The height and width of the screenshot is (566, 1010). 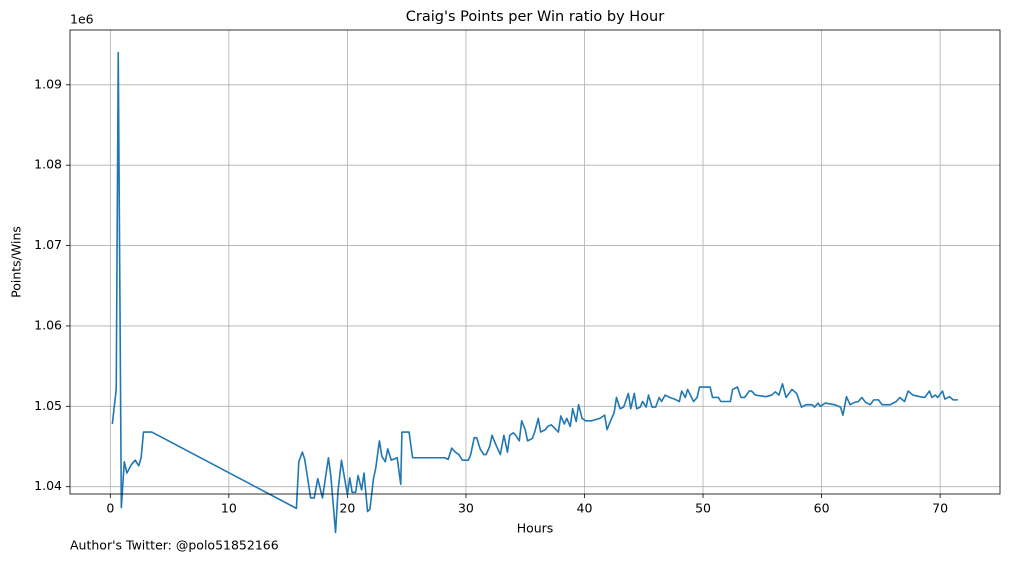 I want to click on x-axis-label: Hours, so click(x=535, y=528).